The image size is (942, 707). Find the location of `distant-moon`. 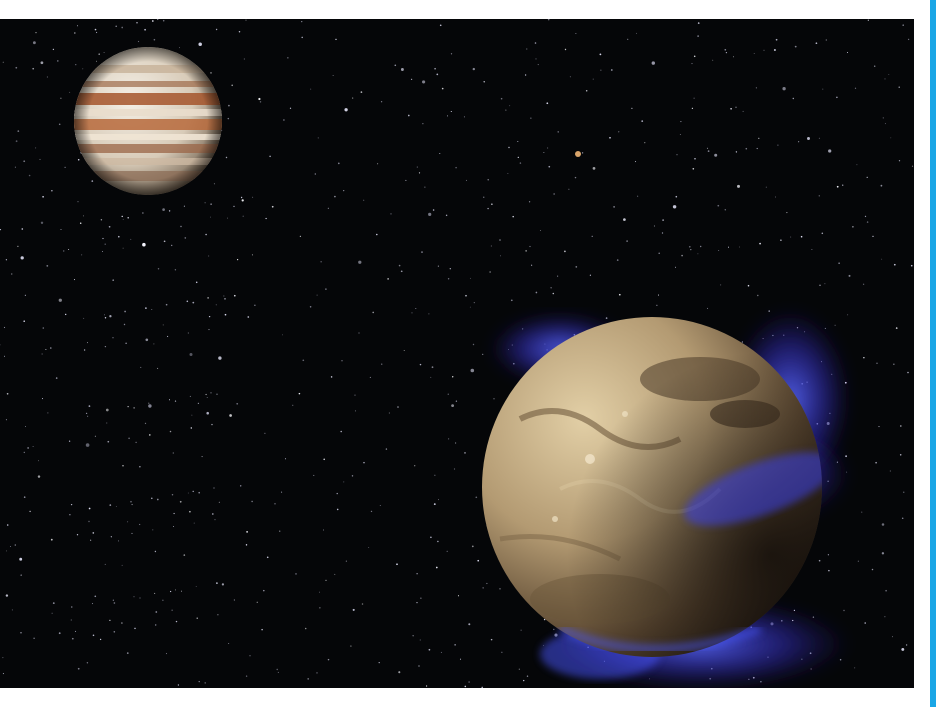

distant-moon is located at coordinates (578, 154).